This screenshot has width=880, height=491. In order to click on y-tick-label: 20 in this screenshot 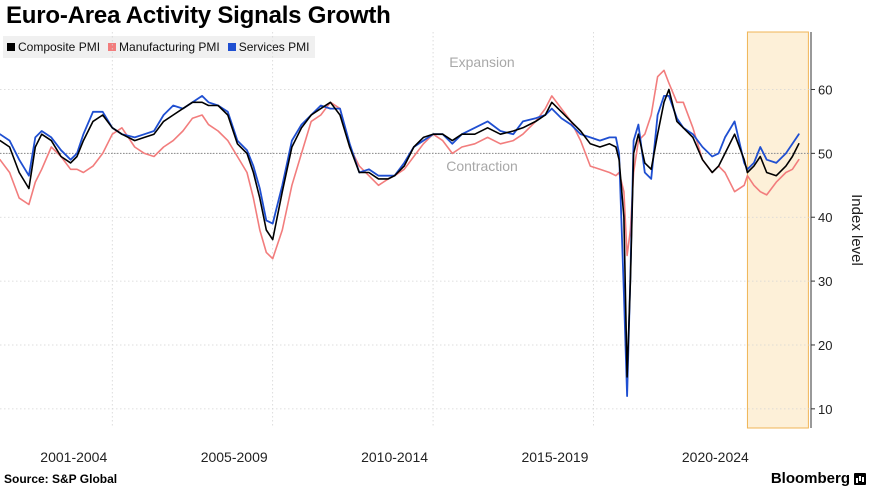, I will do `click(825, 345)`.